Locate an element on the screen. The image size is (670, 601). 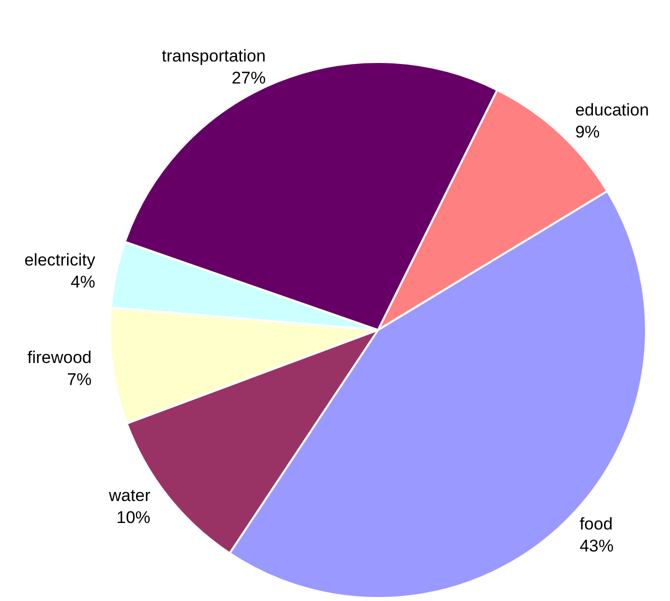
data-label: 10% is located at coordinates (133, 517).